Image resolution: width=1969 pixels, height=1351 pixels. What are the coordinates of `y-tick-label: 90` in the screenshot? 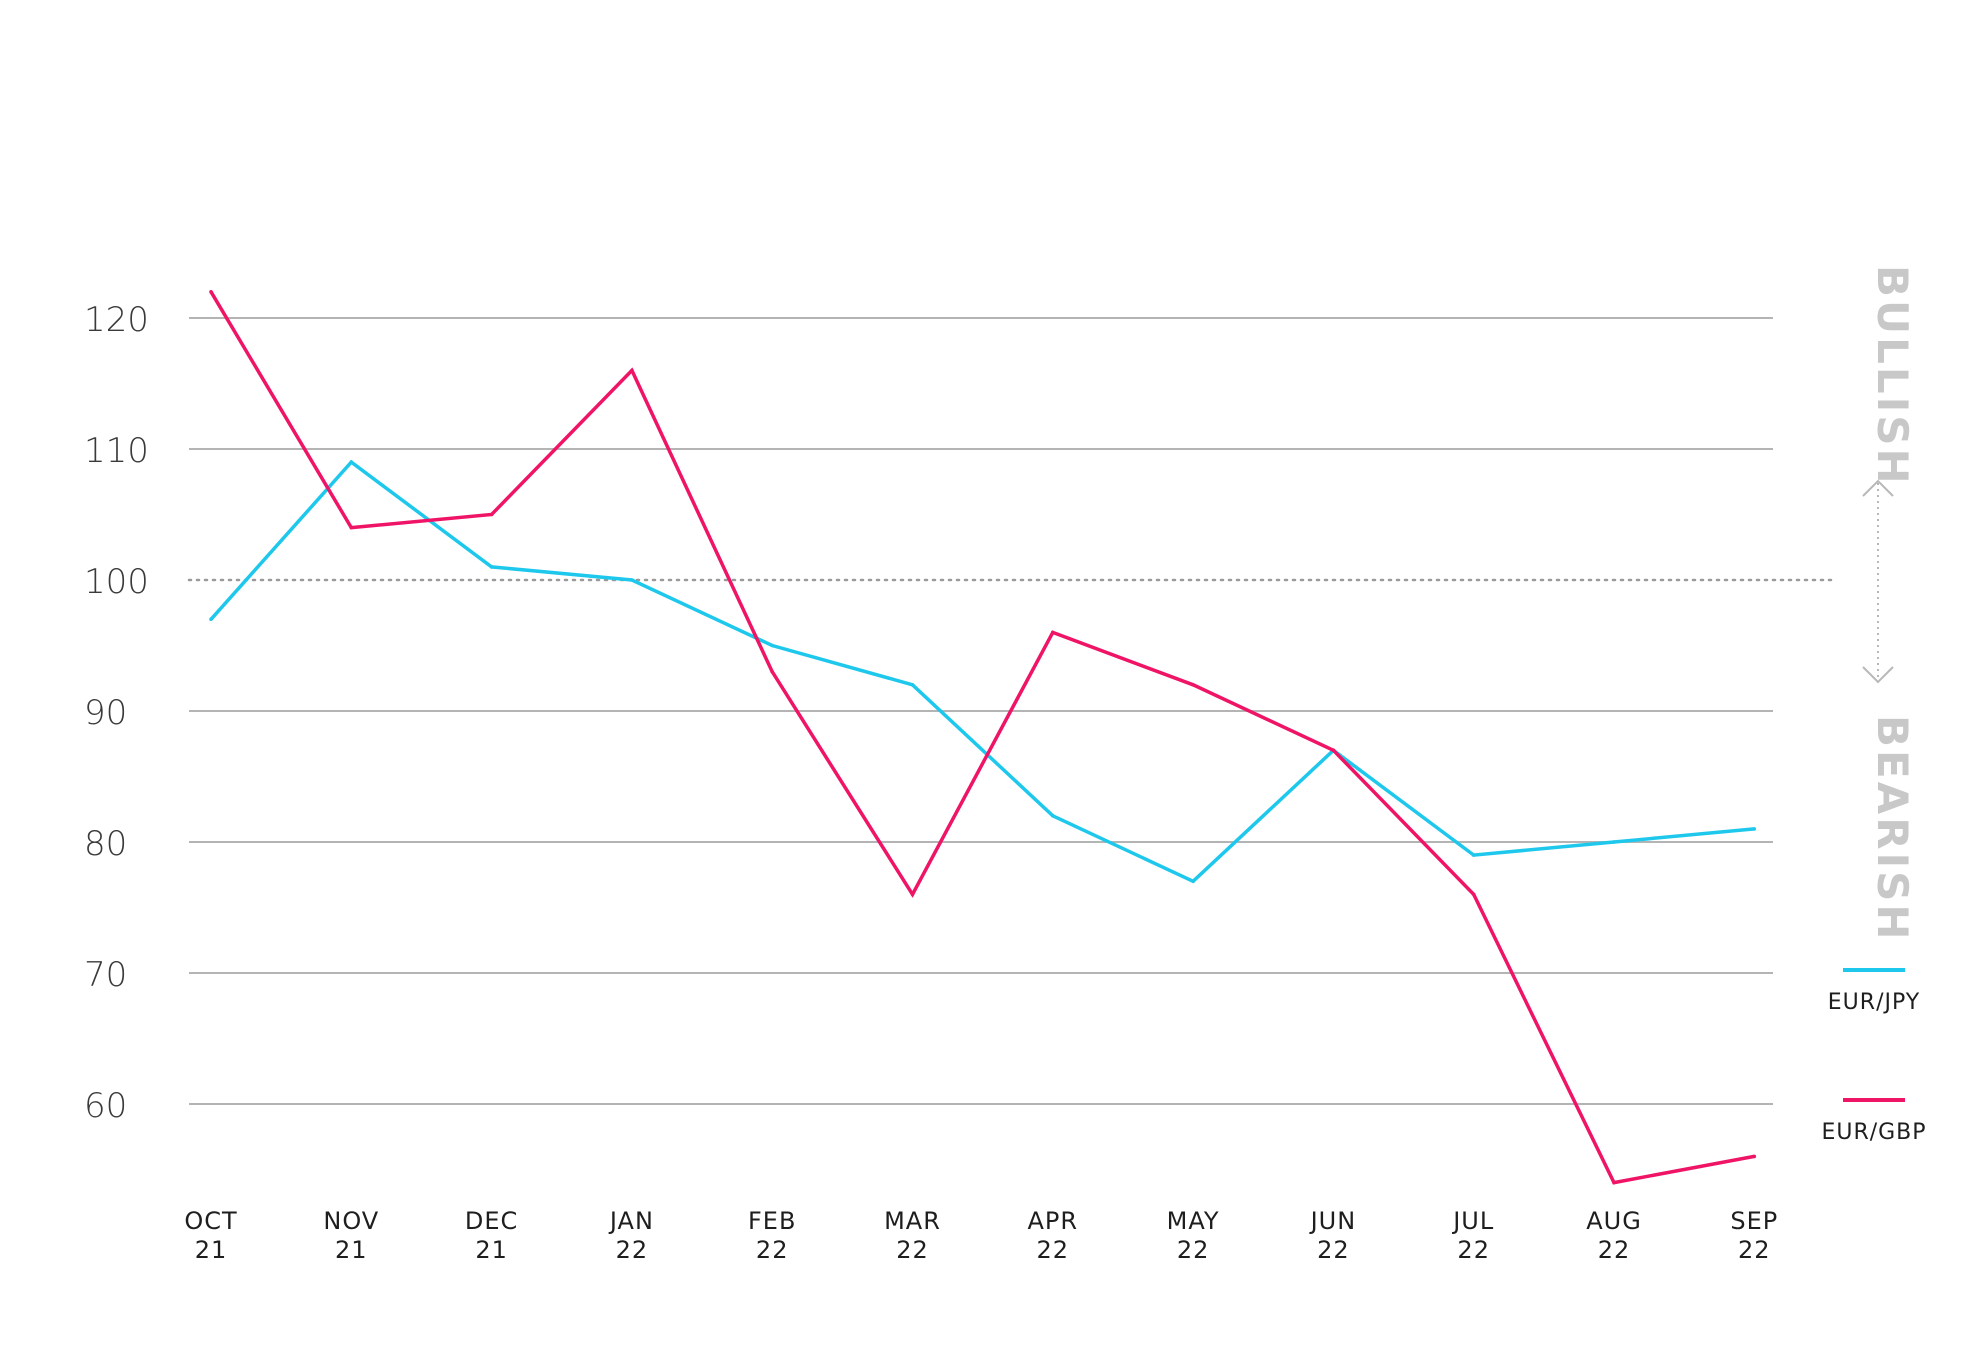 It's located at (105, 713).